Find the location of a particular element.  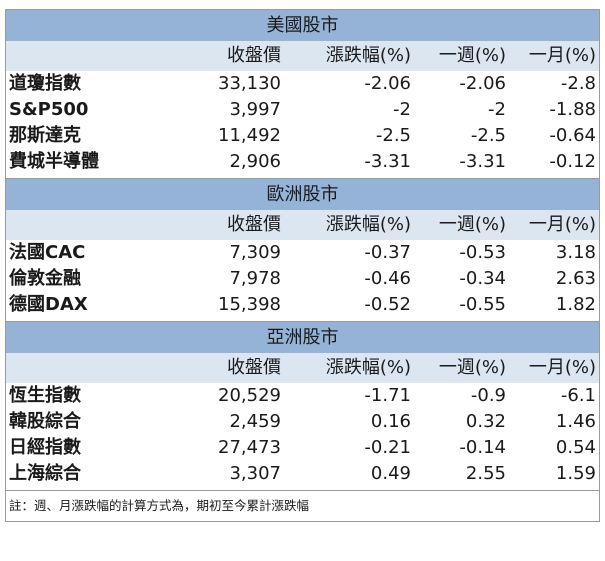

cell-close: 7,978 is located at coordinates (255, 278).